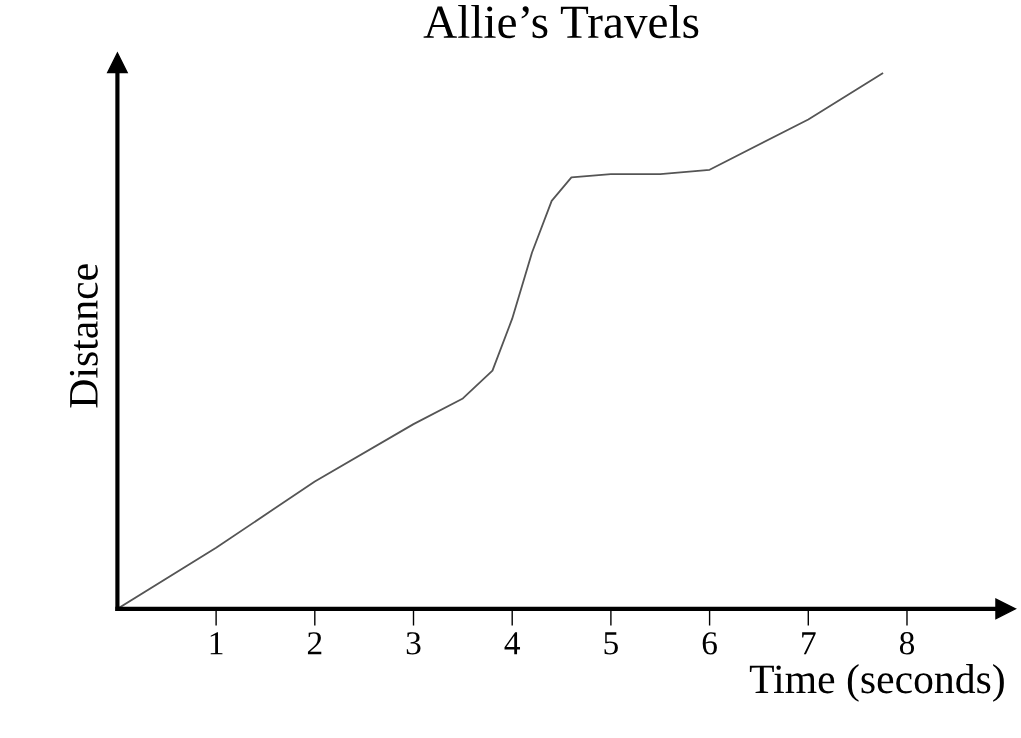  What do you see at coordinates (216, 643) in the screenshot?
I see `x-tick-label: 1` at bounding box center [216, 643].